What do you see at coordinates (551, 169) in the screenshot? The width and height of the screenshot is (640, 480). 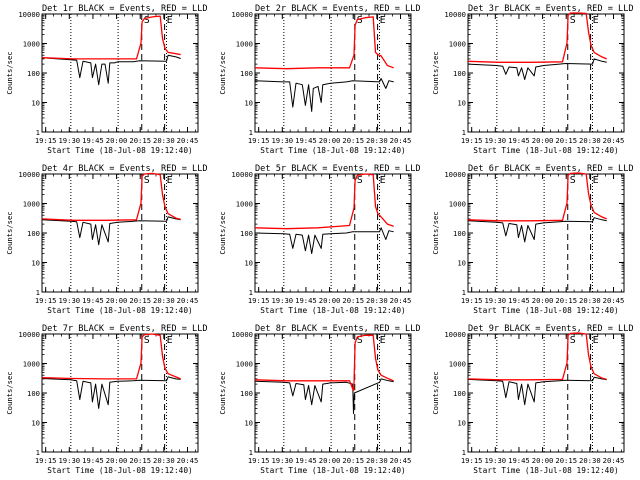 I see `panel-title: Det 6r BLACK = Events, RED = LLD` at bounding box center [551, 169].